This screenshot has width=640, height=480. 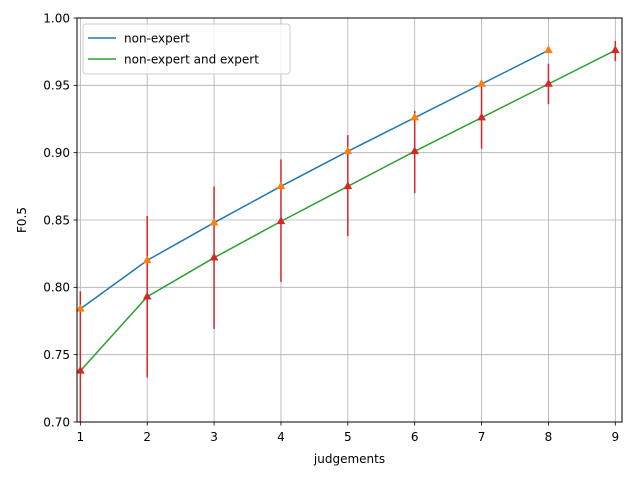 What do you see at coordinates (349, 459) in the screenshot?
I see `x-axis-label: judgements` at bounding box center [349, 459].